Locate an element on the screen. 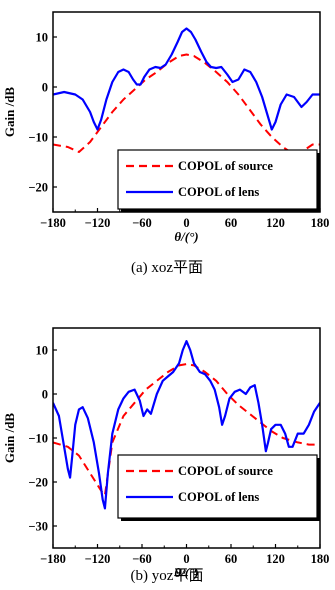  figure-caption: (a) xoz平面 is located at coordinates (167, 268).